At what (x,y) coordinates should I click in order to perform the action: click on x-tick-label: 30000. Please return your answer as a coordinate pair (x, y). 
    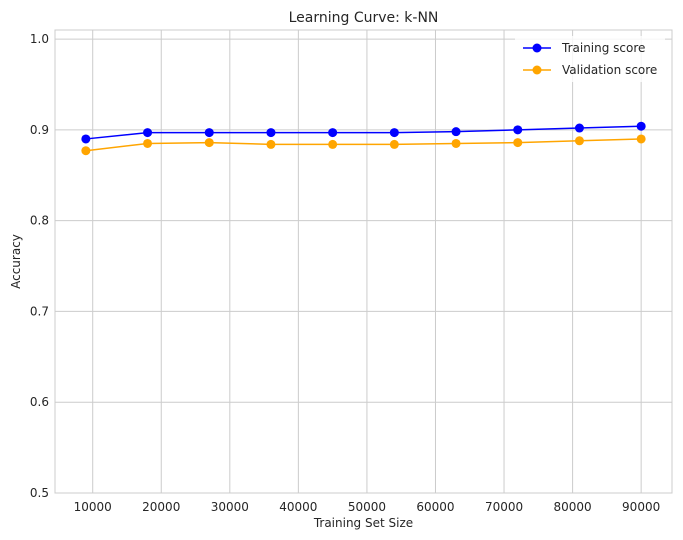
    Looking at the image, I should click on (230, 507).